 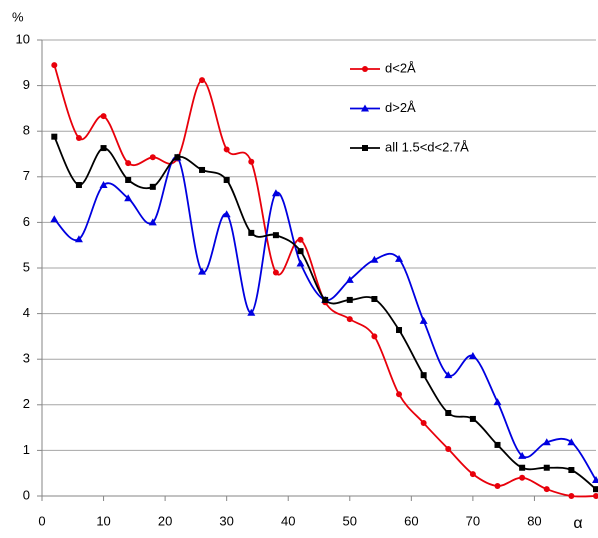 I want to click on y-tick-label: 7, so click(x=26, y=175).